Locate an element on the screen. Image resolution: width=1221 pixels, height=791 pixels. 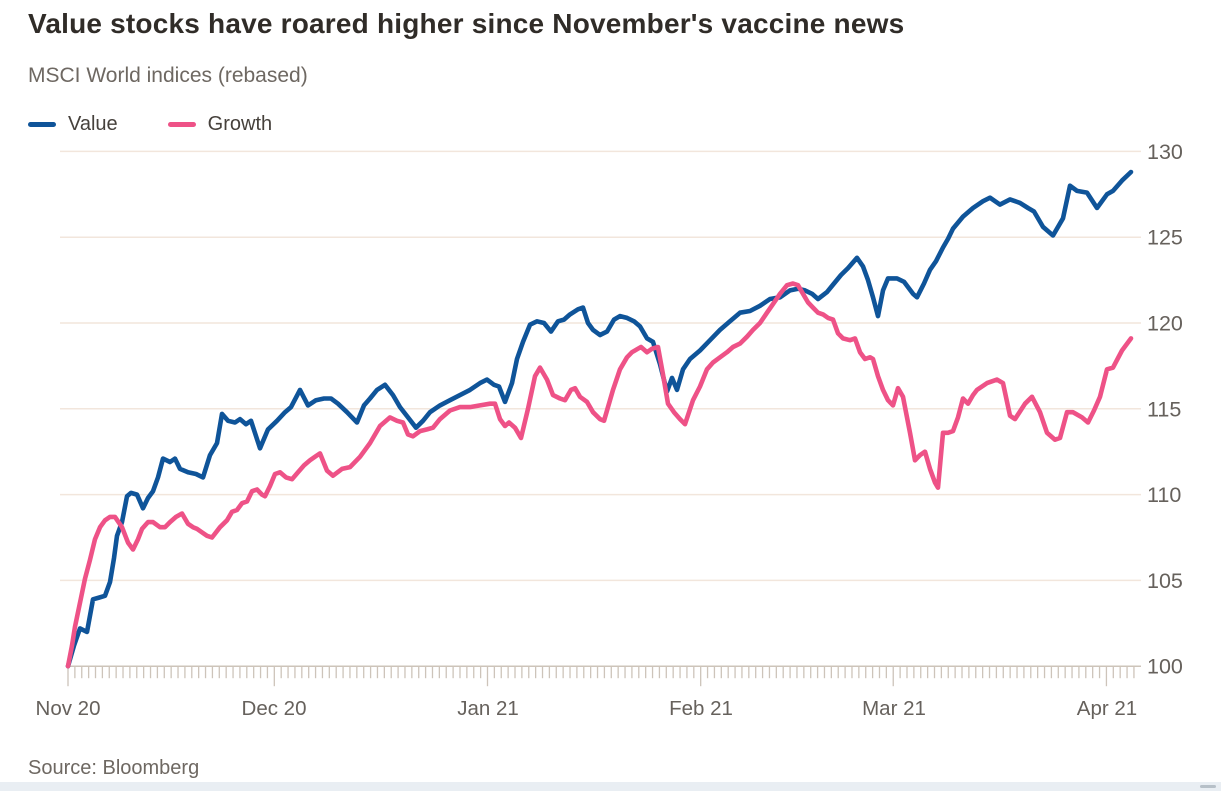
legend: Value Growth is located at coordinates (175, 124).